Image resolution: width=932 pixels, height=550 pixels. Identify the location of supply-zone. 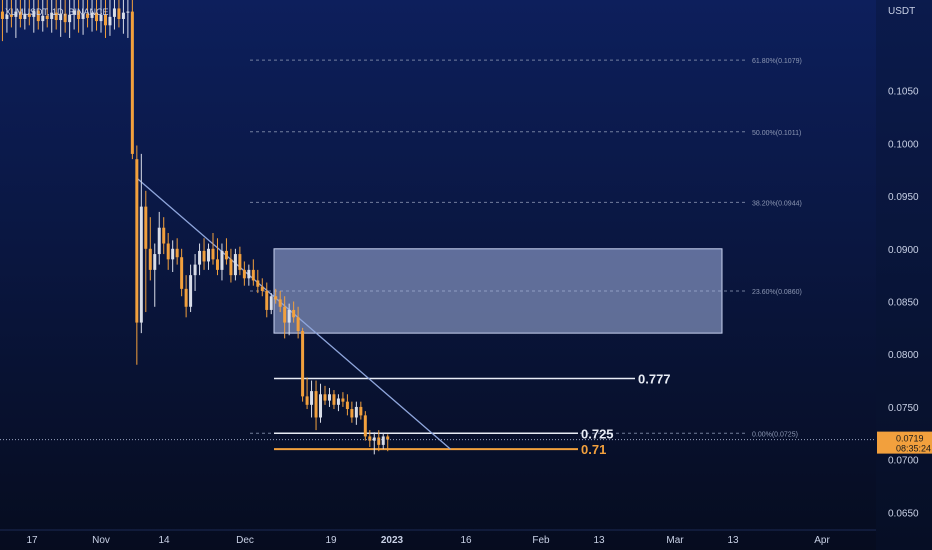
(498, 291).